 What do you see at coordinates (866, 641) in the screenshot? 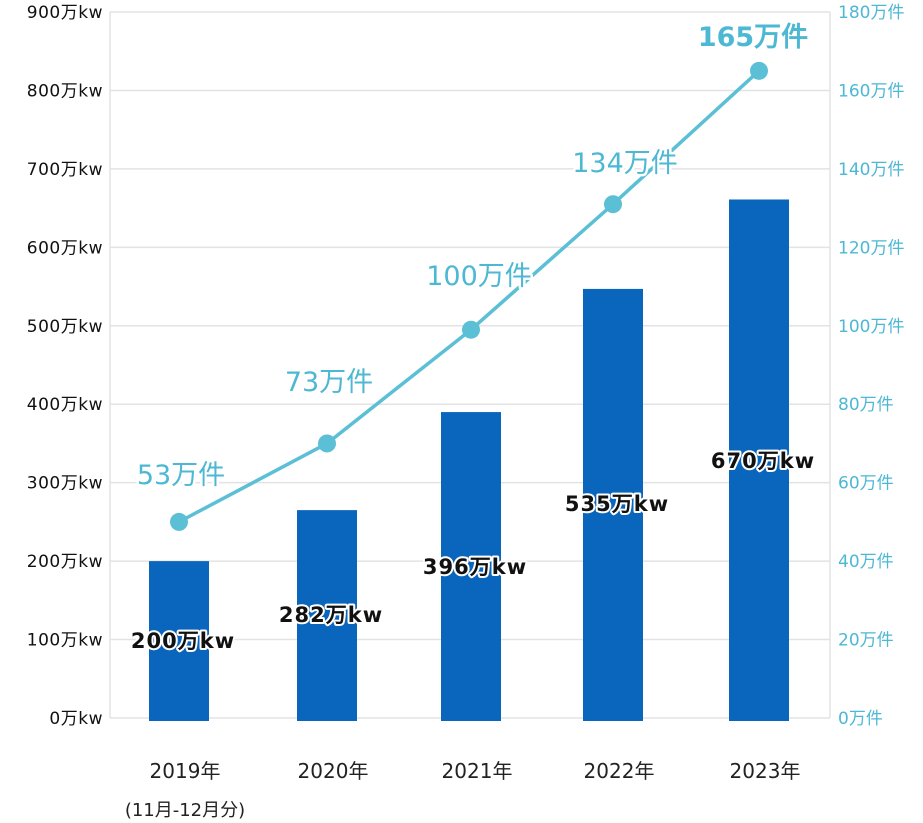
I see `y-right-tick-label: 20万件` at bounding box center [866, 641].